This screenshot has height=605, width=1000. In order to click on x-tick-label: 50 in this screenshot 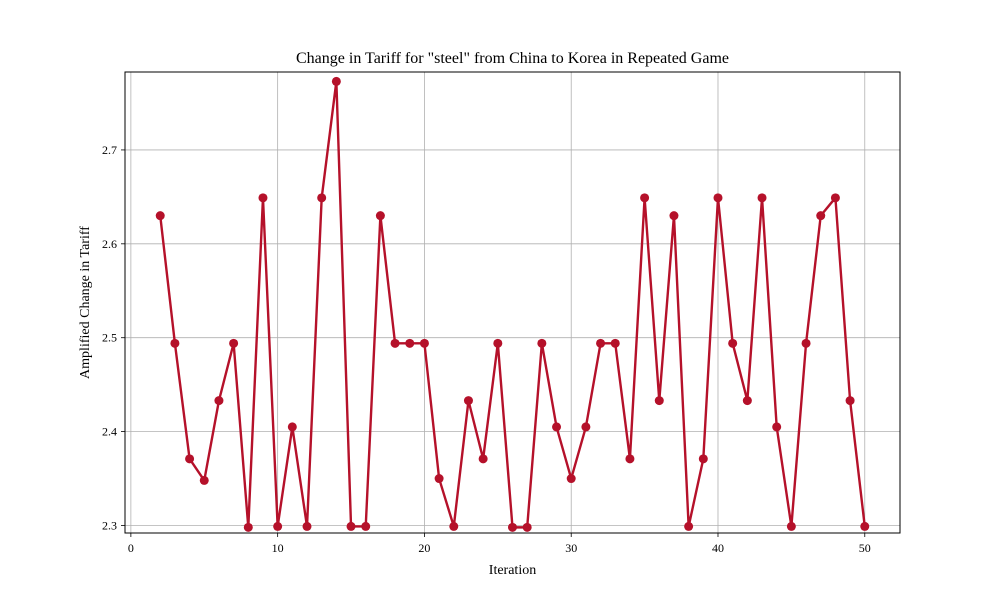, I will do `click(865, 548)`.